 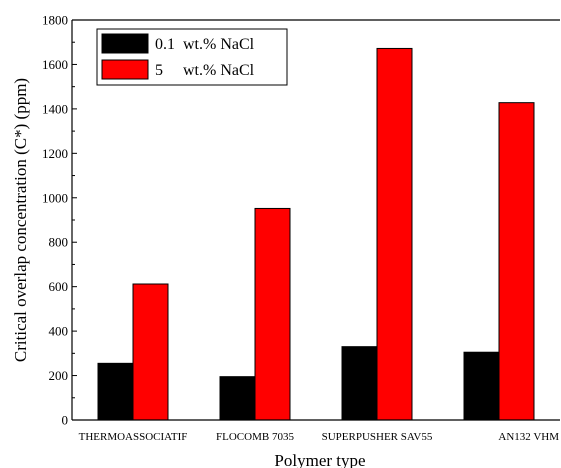 What do you see at coordinates (205, 44) in the screenshot?
I see `legend-label-0: 0.1 wt.% NaCl` at bounding box center [205, 44].